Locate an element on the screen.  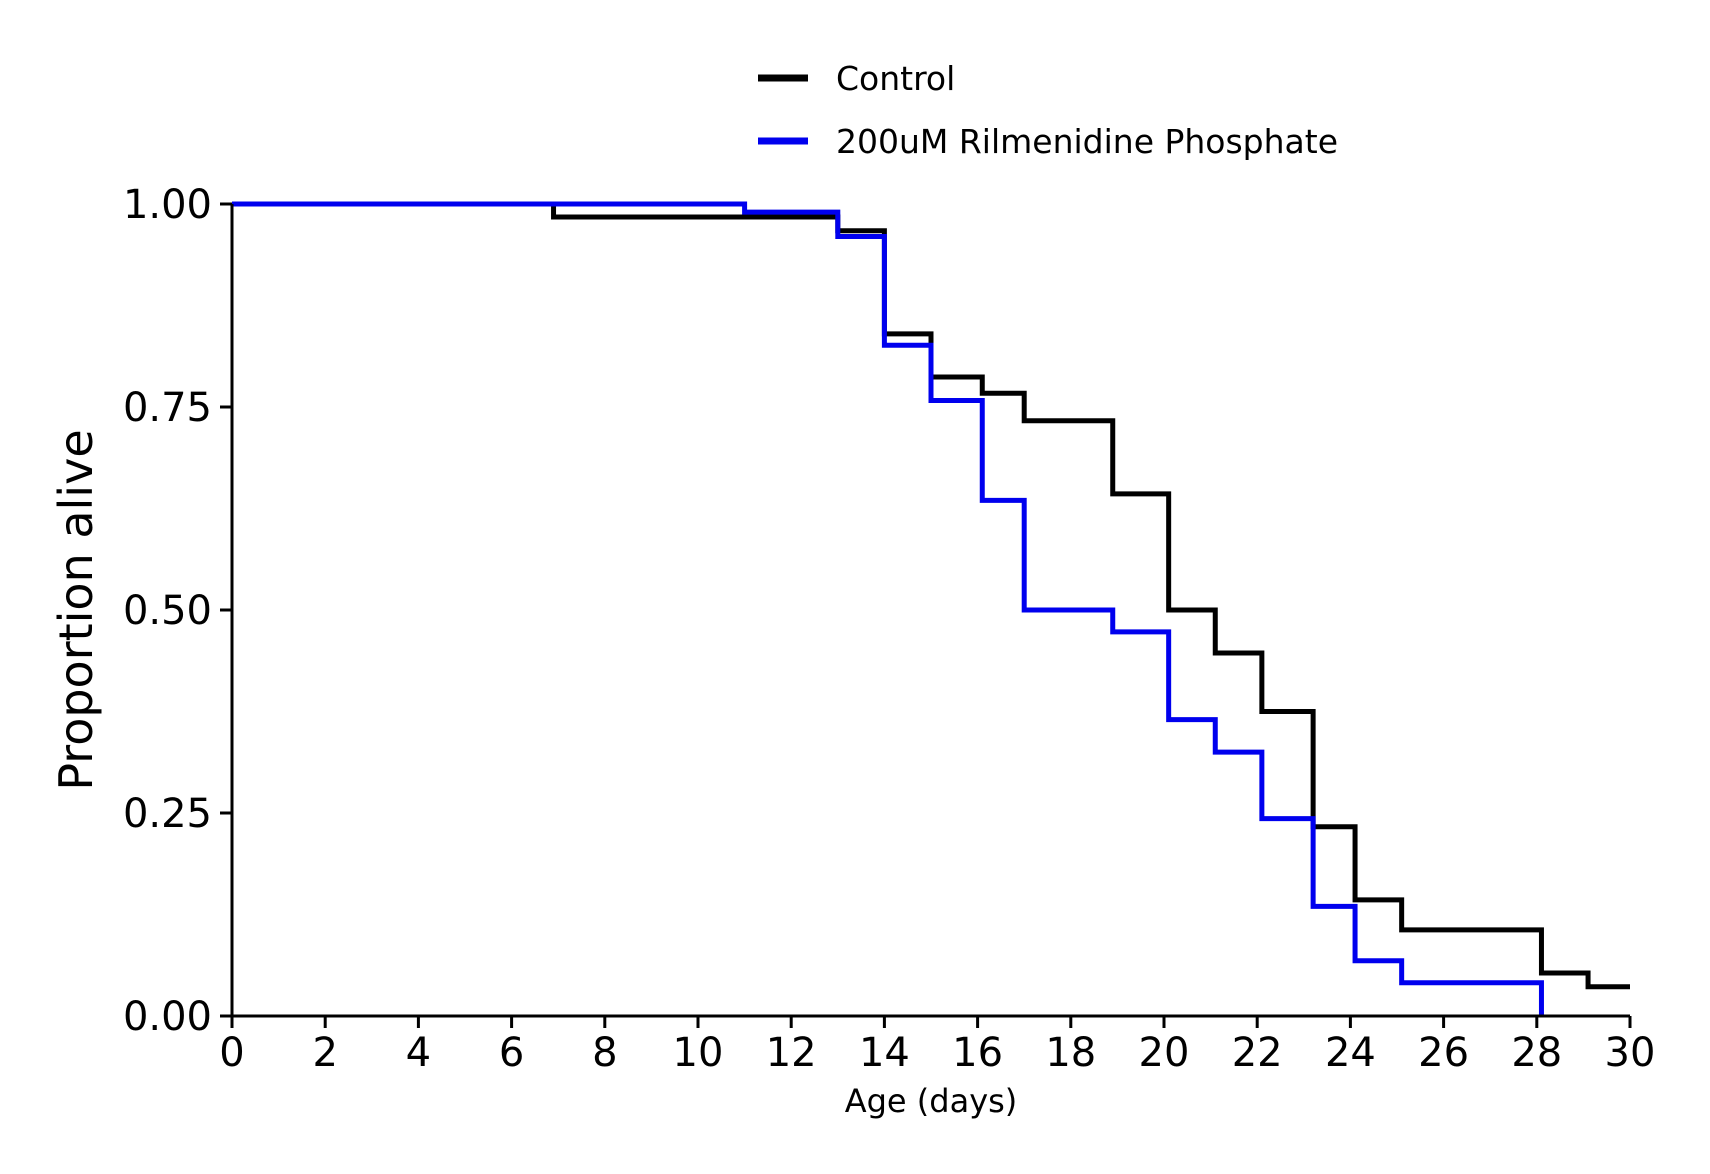
x-tick-label: 2 is located at coordinates (324, 1053).